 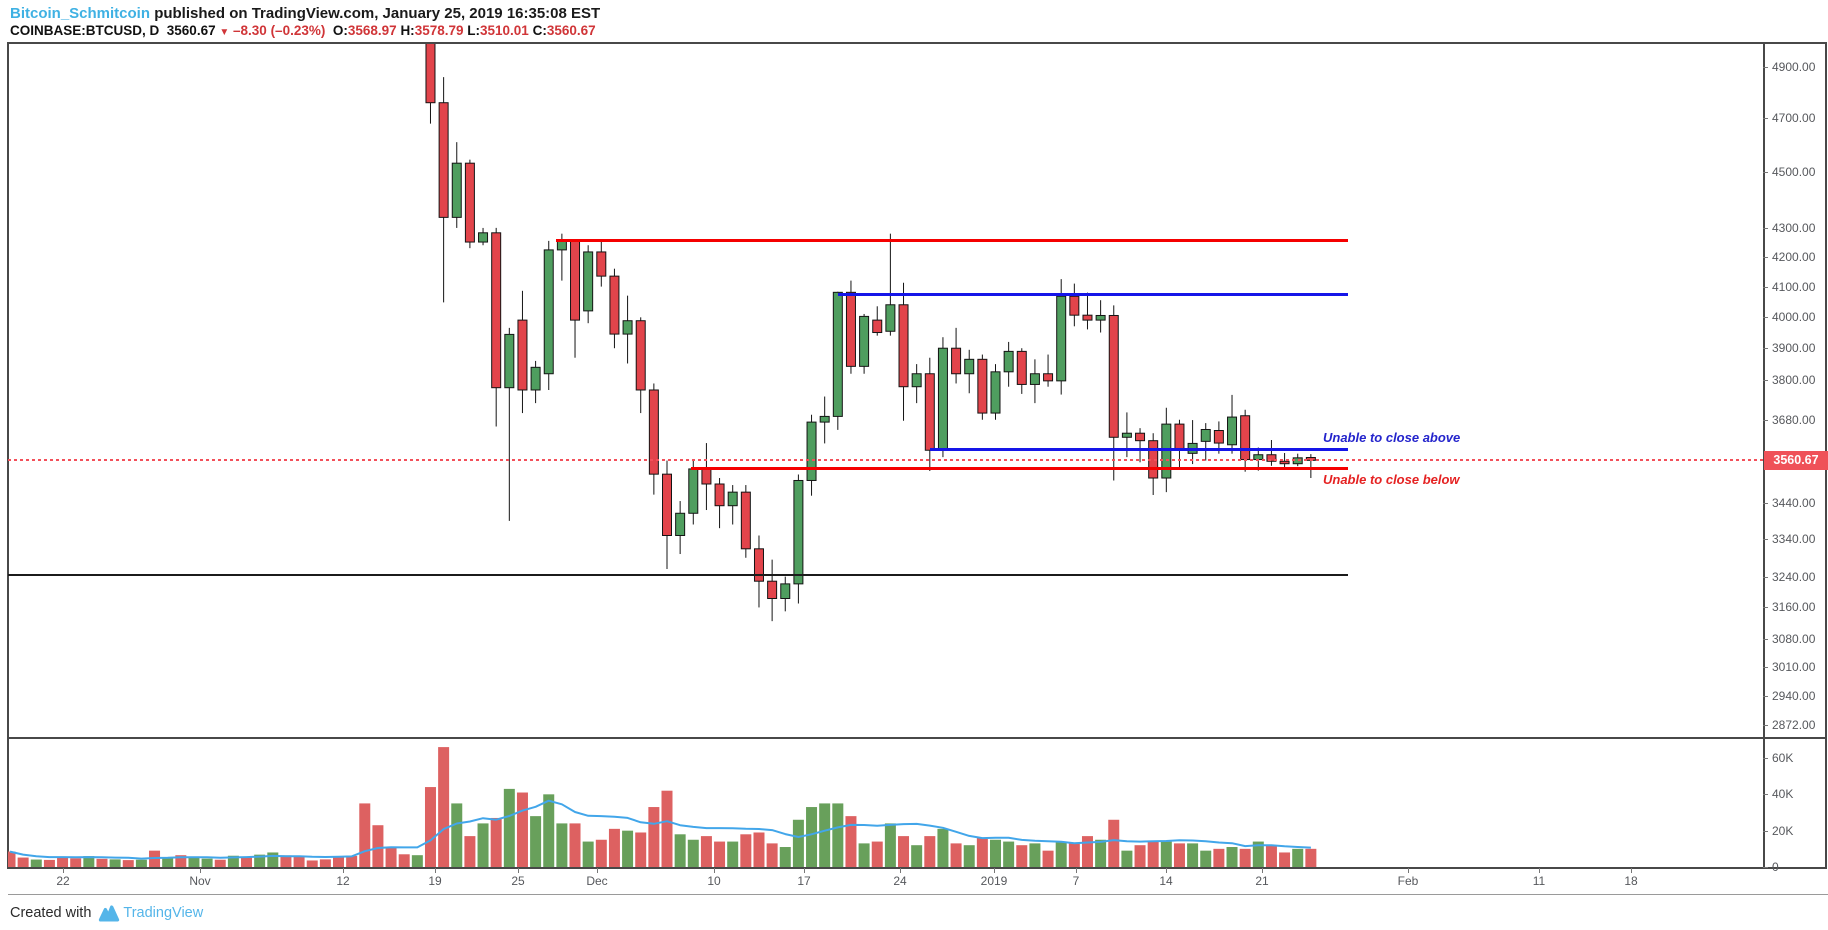 I want to click on volume-tick-label: 0, so click(x=1775, y=867).